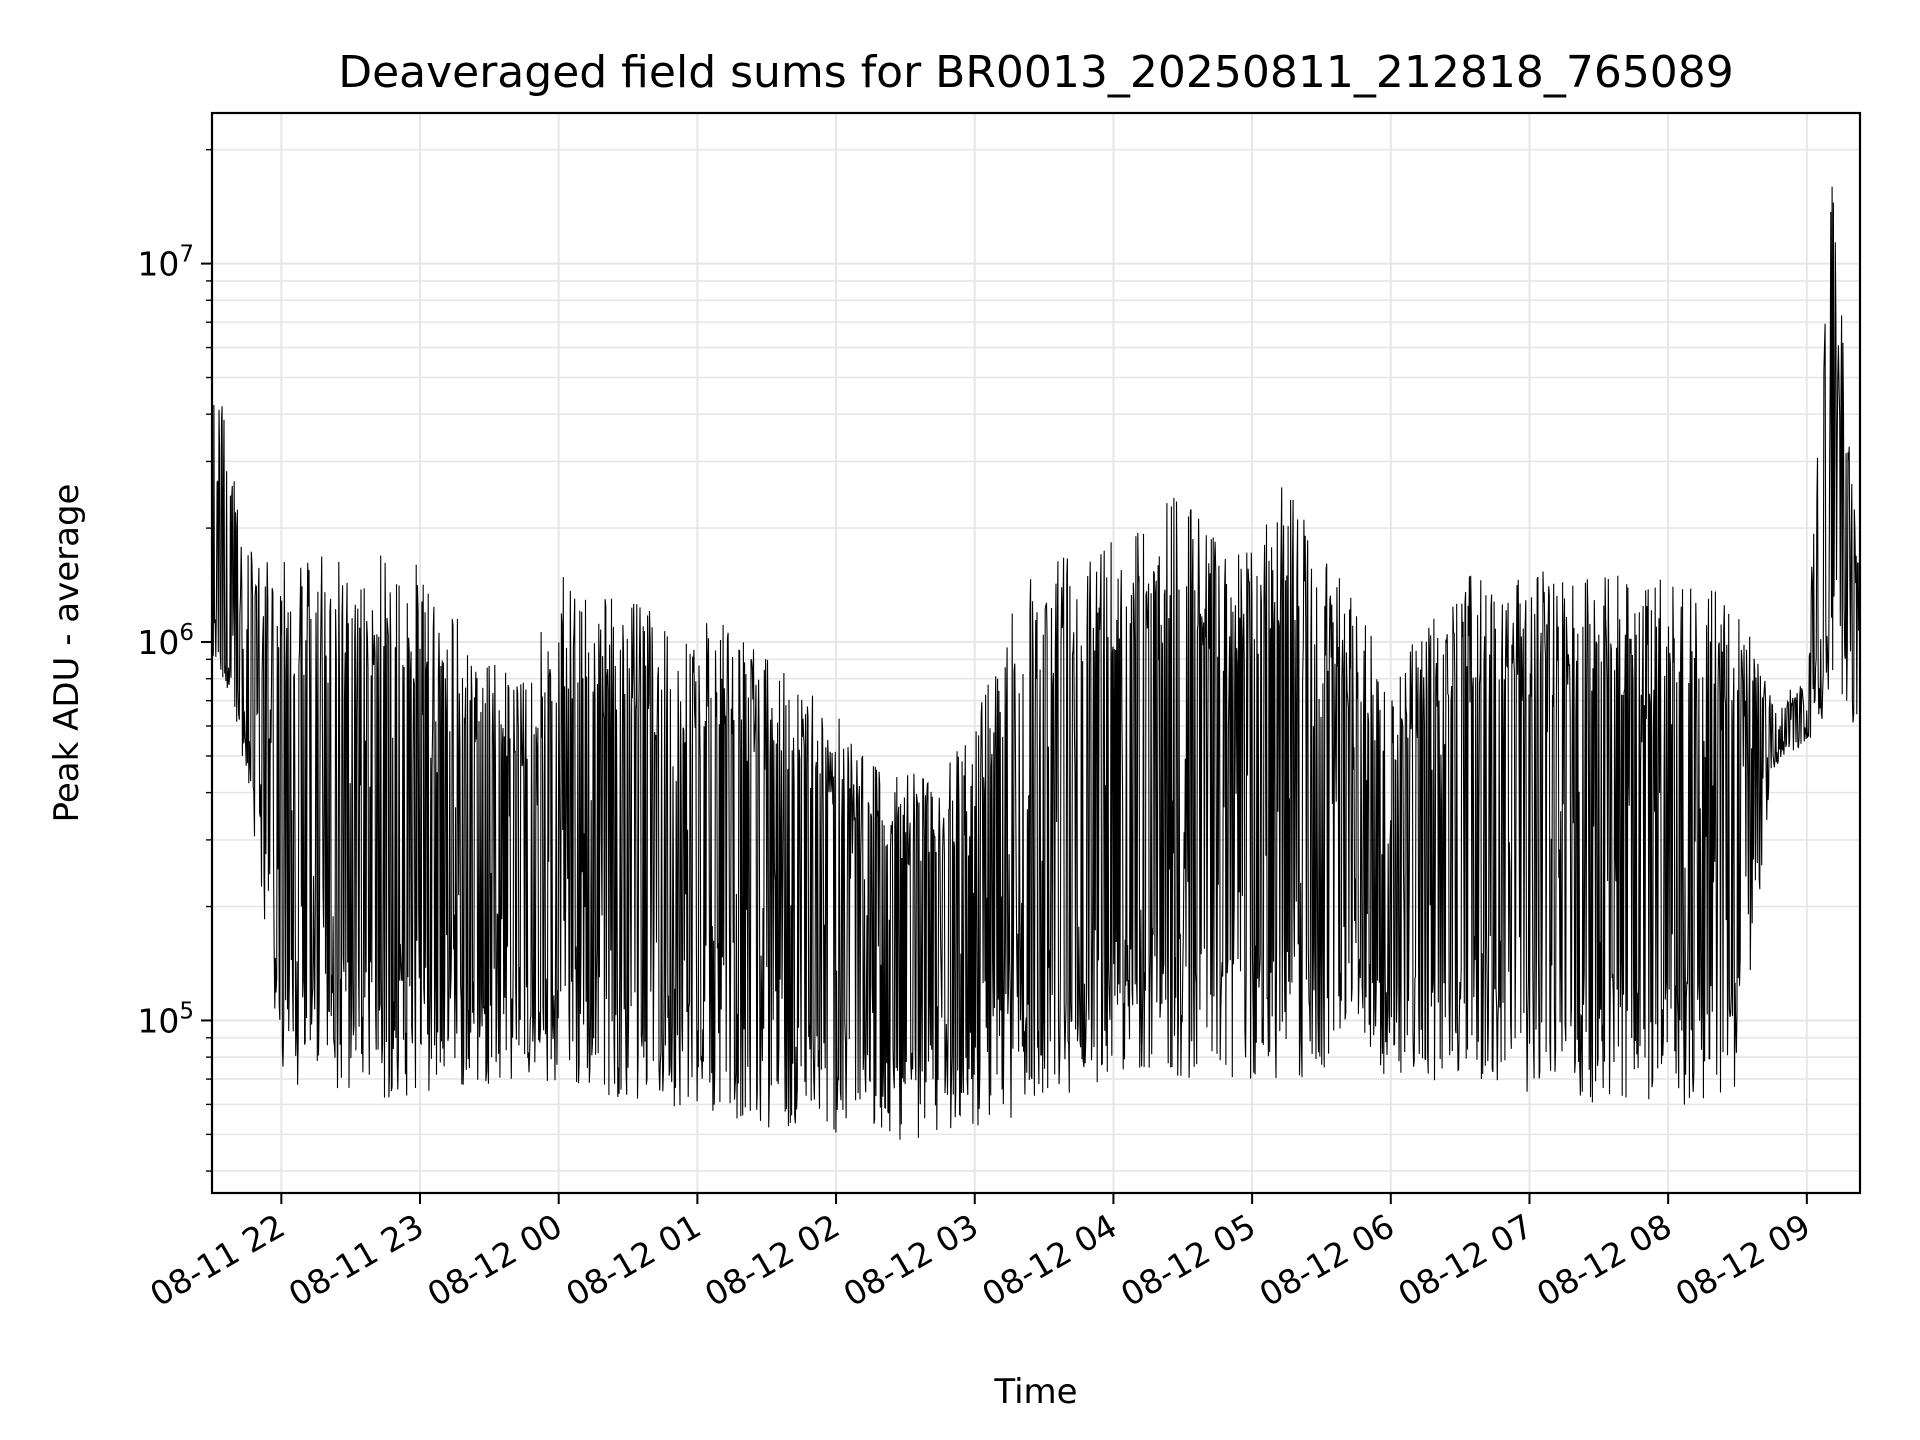 The height and width of the screenshot is (1440, 1920). What do you see at coordinates (1035, 1392) in the screenshot?
I see `x-axis-title: Time` at bounding box center [1035, 1392].